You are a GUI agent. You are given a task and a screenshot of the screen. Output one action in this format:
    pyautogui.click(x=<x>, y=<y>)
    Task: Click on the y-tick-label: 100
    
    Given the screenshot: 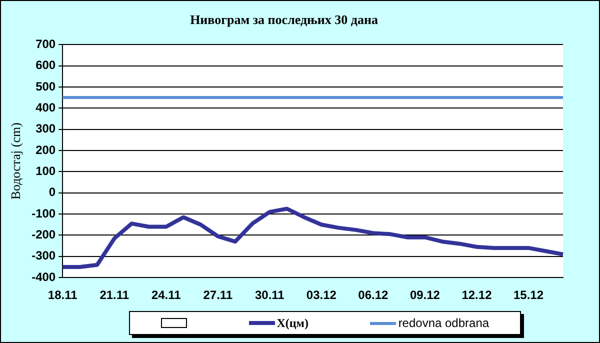 What is the action you would take?
    pyautogui.click(x=46, y=171)
    